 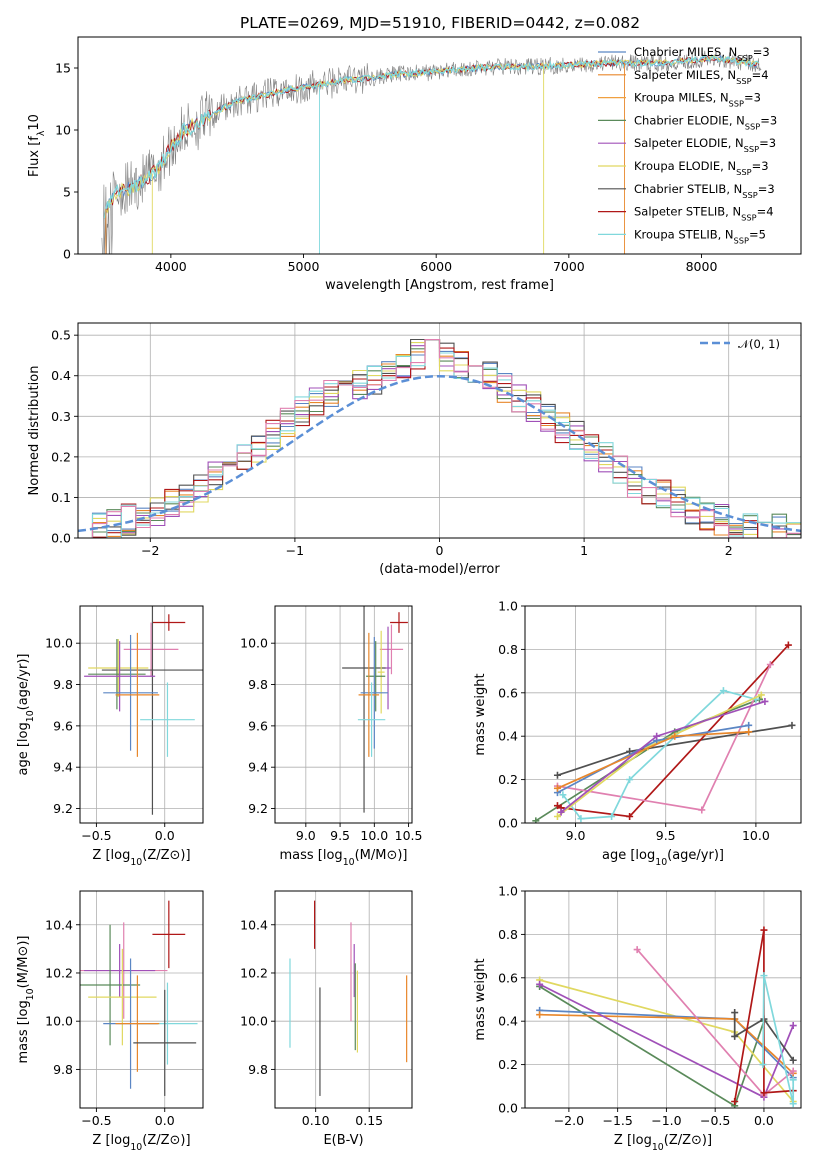 What do you see at coordinates (258, 684) in the screenshot?
I see `y-tick-label: 9.8` at bounding box center [258, 684].